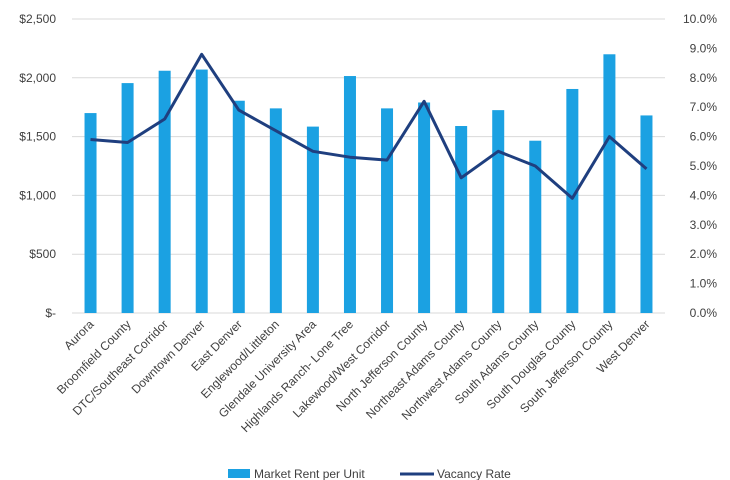 The image size is (730, 480). What do you see at coordinates (369, 473) in the screenshot?
I see `legend: Market Rent per Unit Vacancy Rate` at bounding box center [369, 473].